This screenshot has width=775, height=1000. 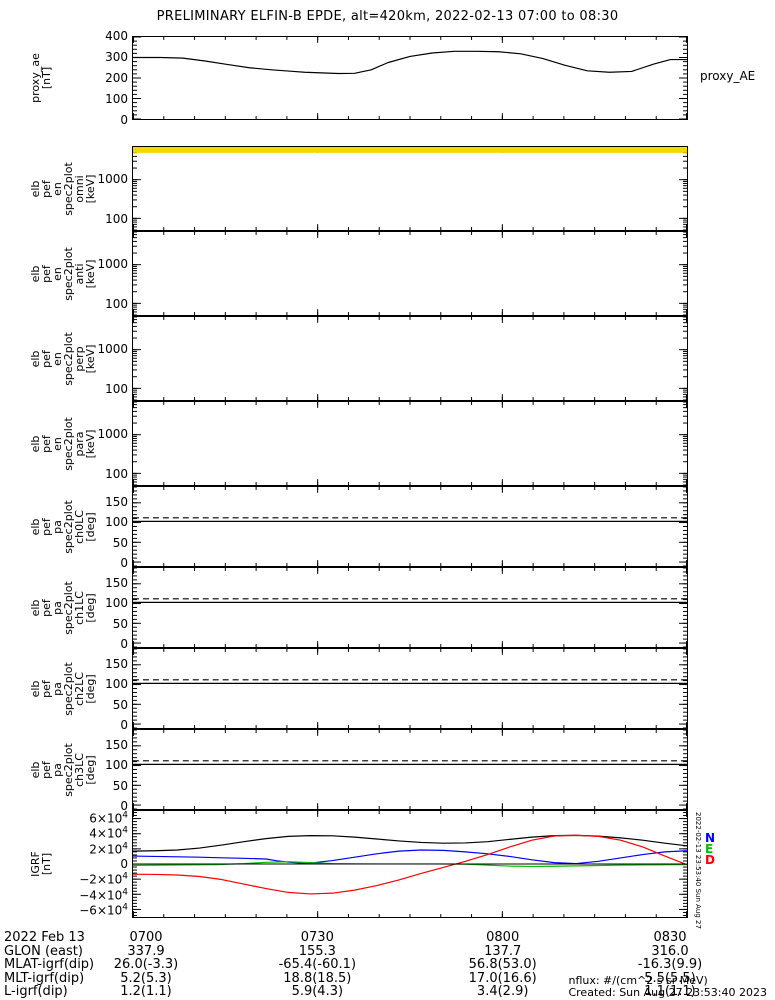 I want to click on info-row-value: 1.2(1.1), so click(x=146, y=991).